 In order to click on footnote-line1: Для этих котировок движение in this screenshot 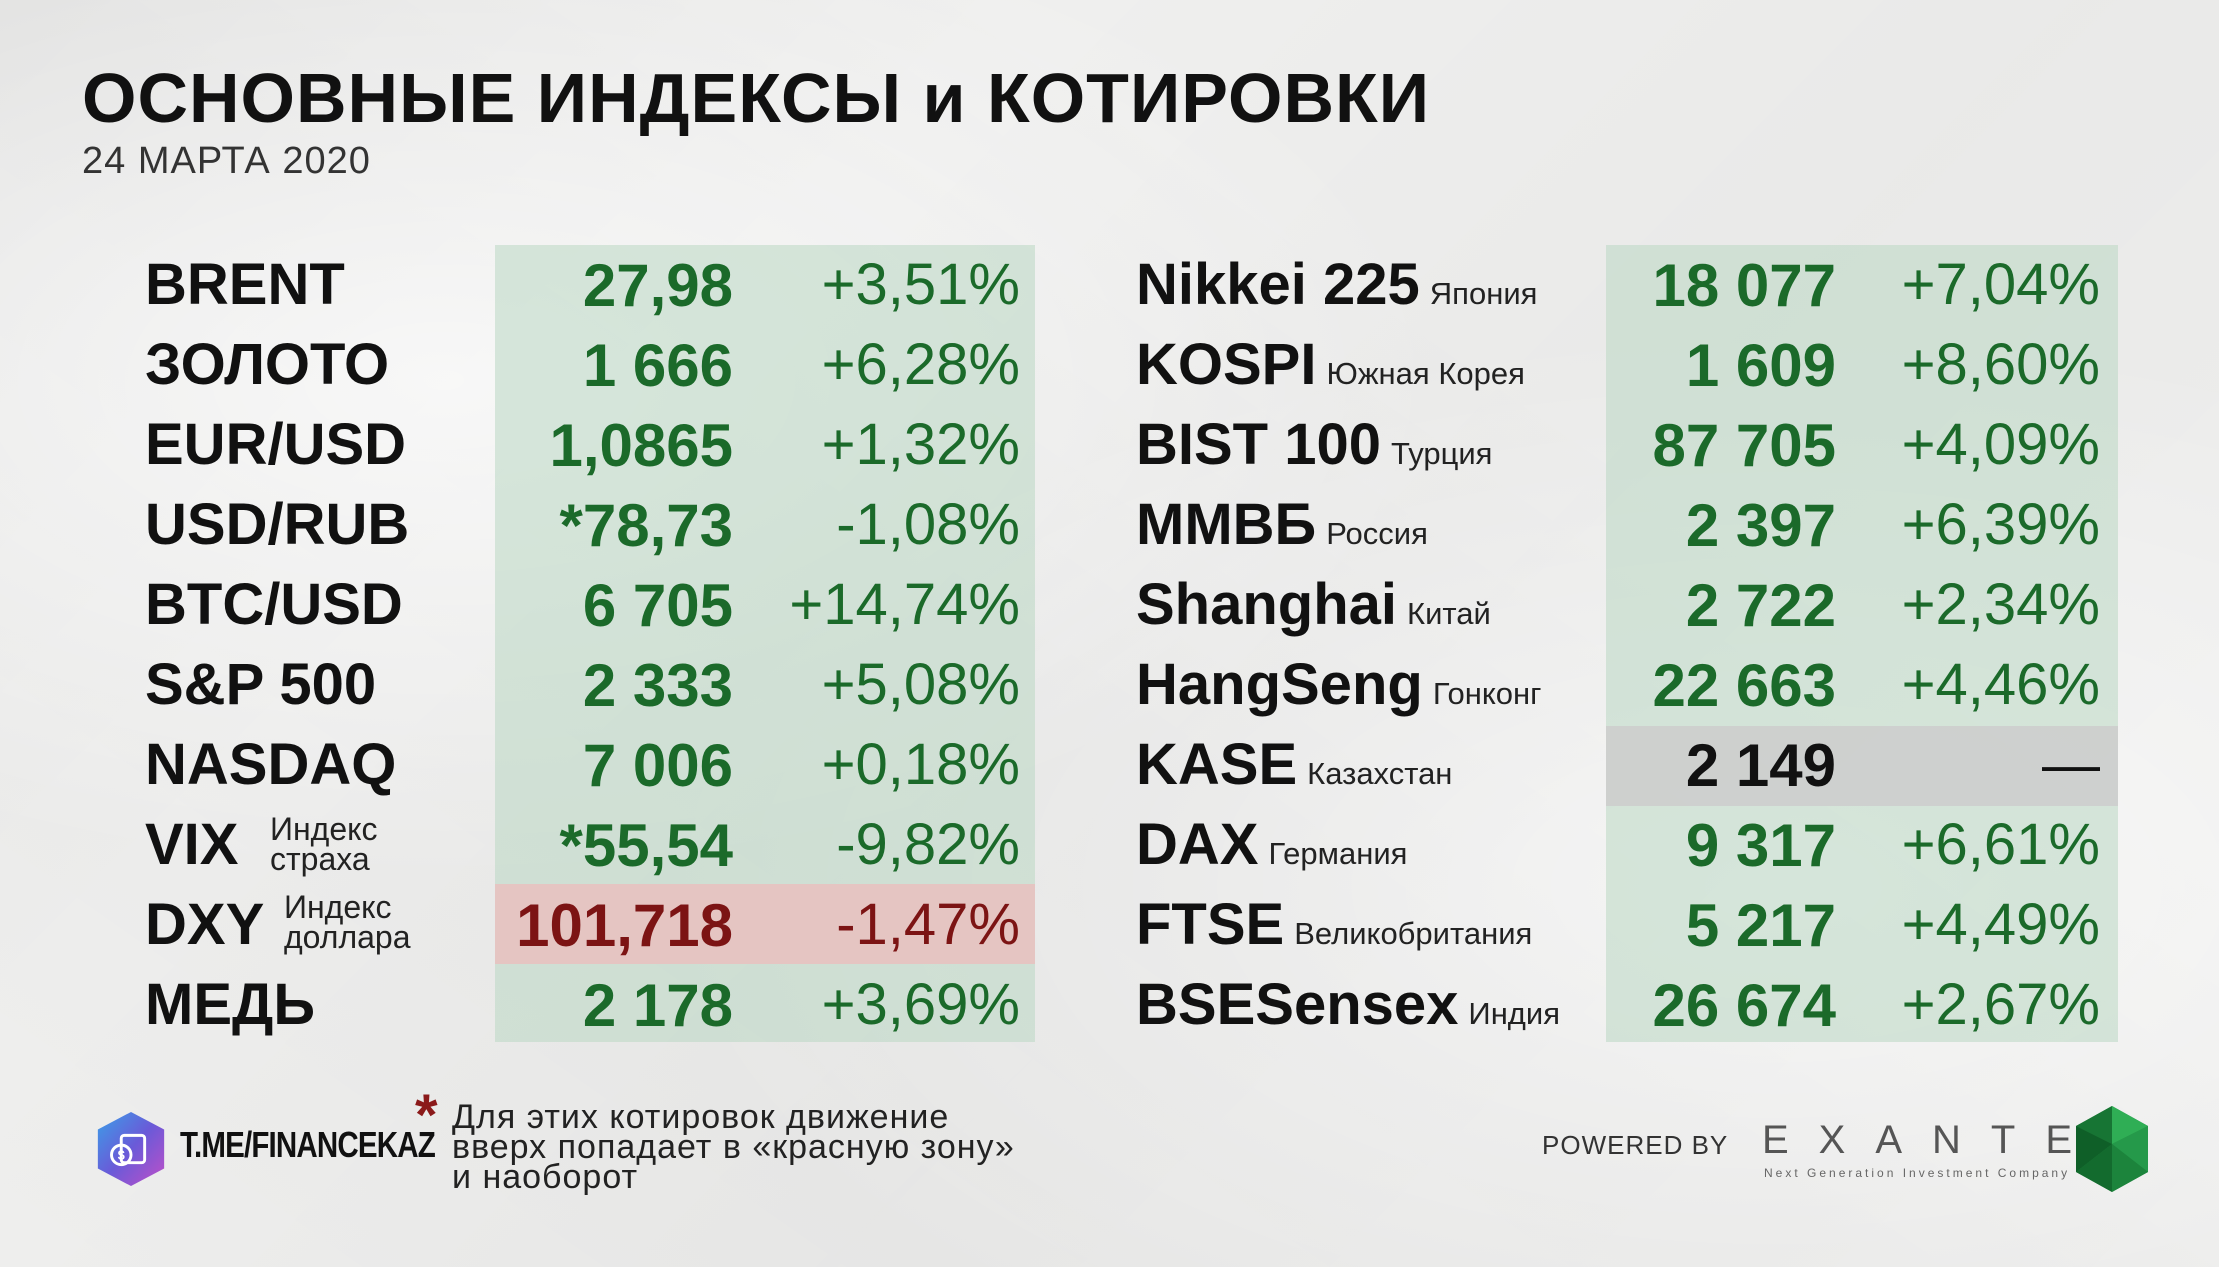, I will do `click(701, 1117)`.